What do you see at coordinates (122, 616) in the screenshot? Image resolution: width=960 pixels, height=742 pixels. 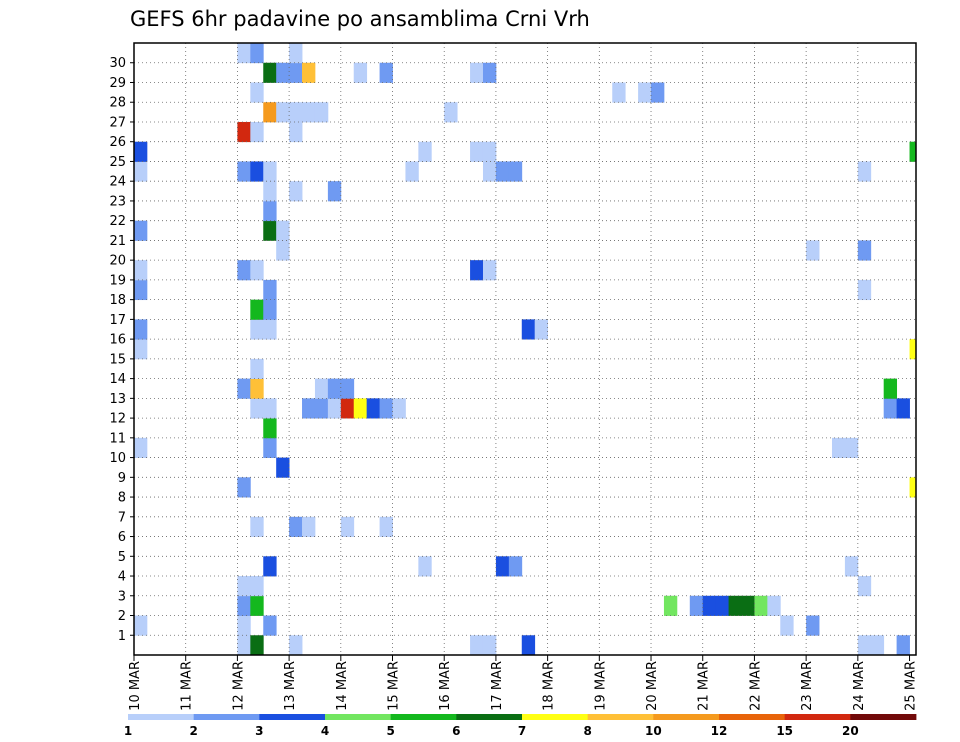 I see `y-tick-label: 2` at bounding box center [122, 616].